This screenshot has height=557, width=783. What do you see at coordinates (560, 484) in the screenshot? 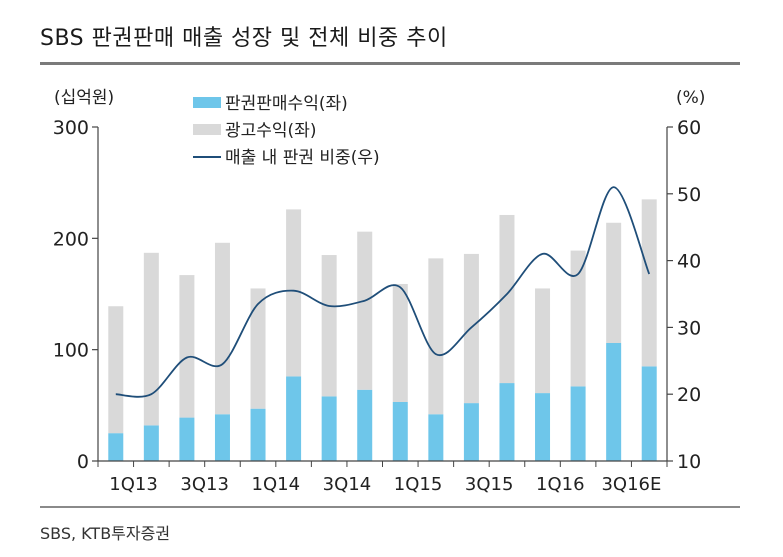
I see `x-tick-label: 1Q16` at bounding box center [560, 484].